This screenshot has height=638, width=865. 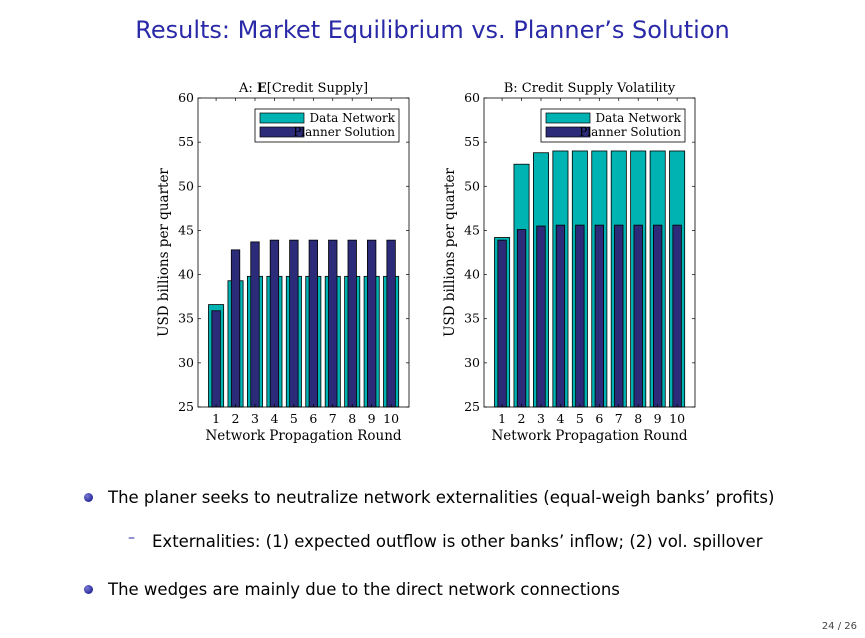 What do you see at coordinates (131, 538) in the screenshot?
I see `dash-icon: –` at bounding box center [131, 538].